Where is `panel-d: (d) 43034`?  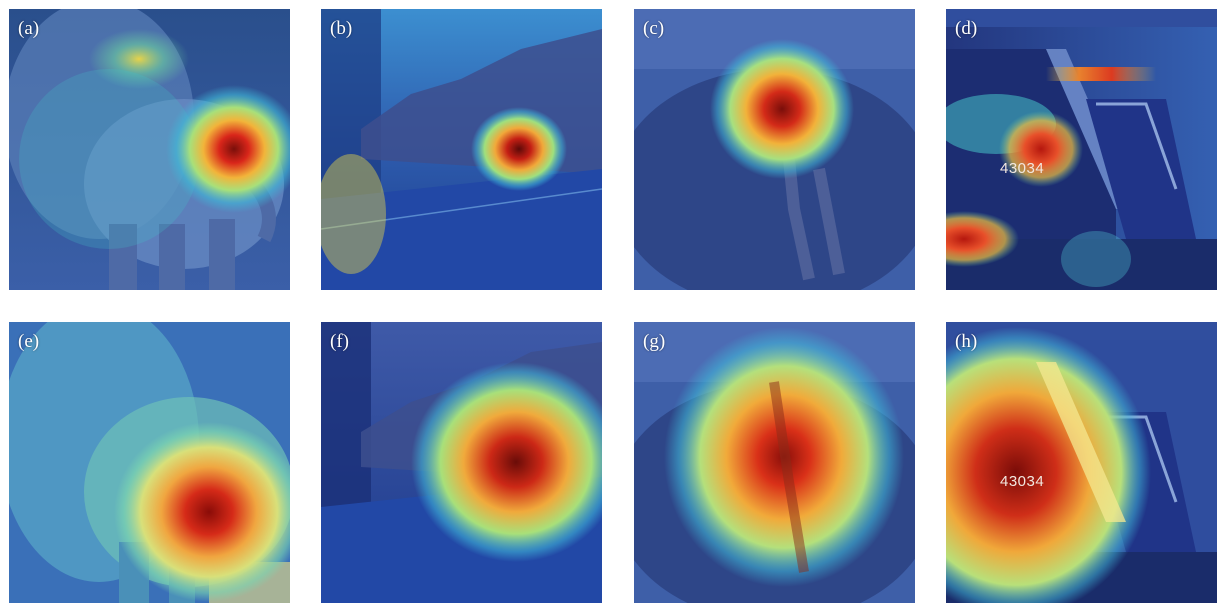 panel-d: (d) 43034 is located at coordinates (1081, 149).